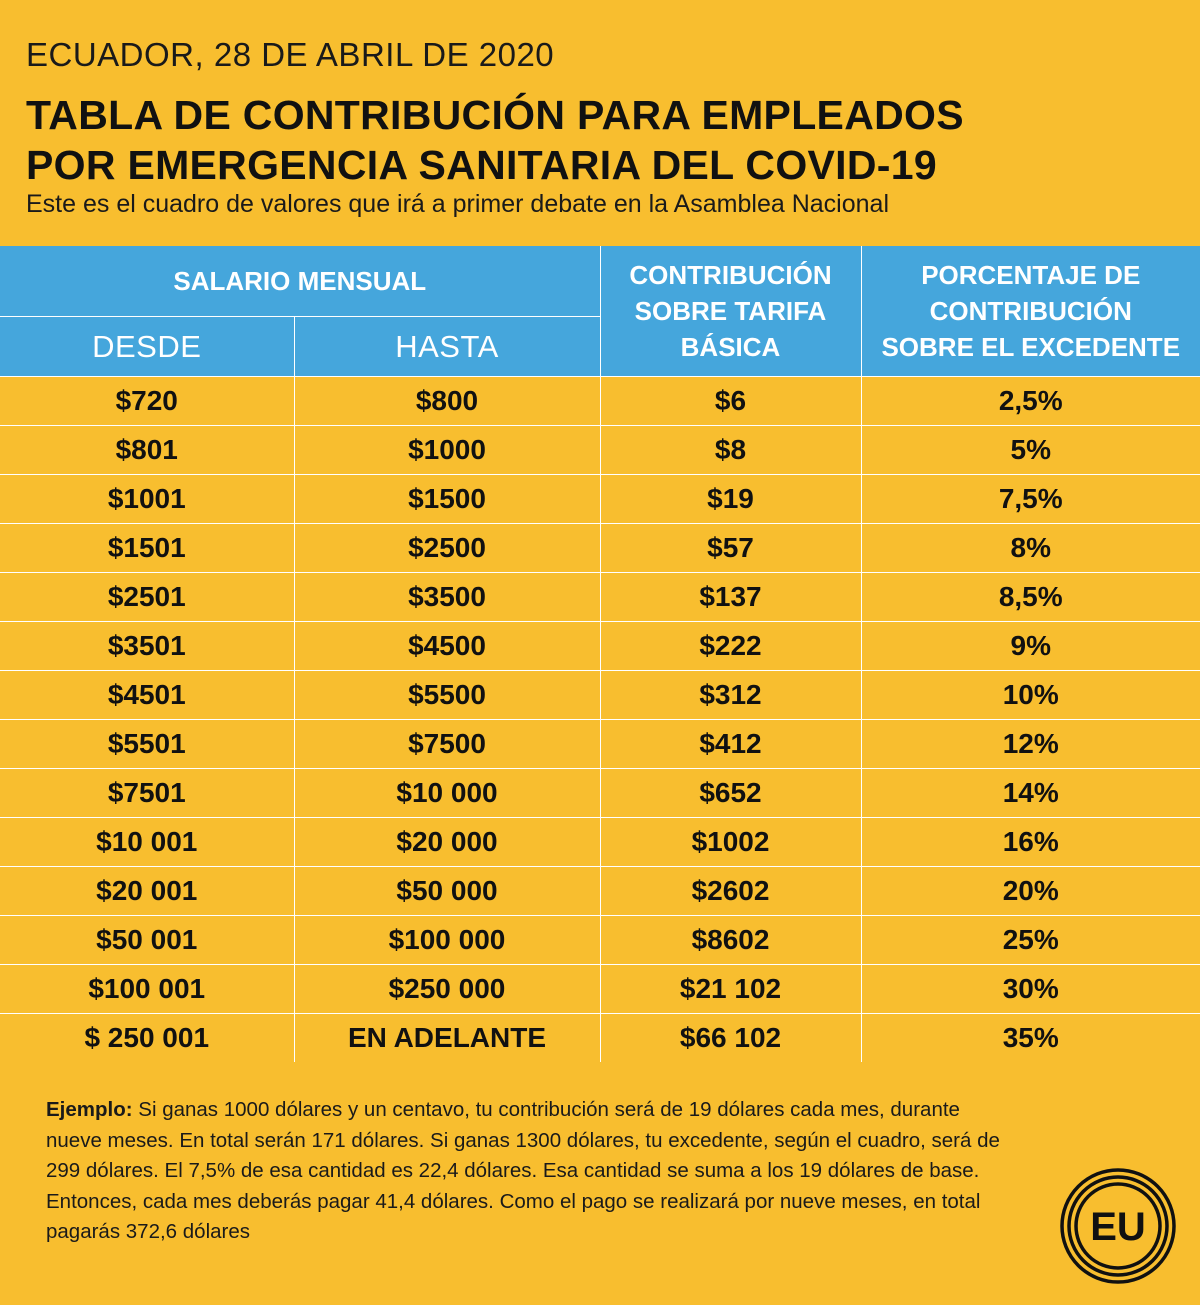 The height and width of the screenshot is (1305, 1200). I want to click on header-hasta: HASTA, so click(446, 346).